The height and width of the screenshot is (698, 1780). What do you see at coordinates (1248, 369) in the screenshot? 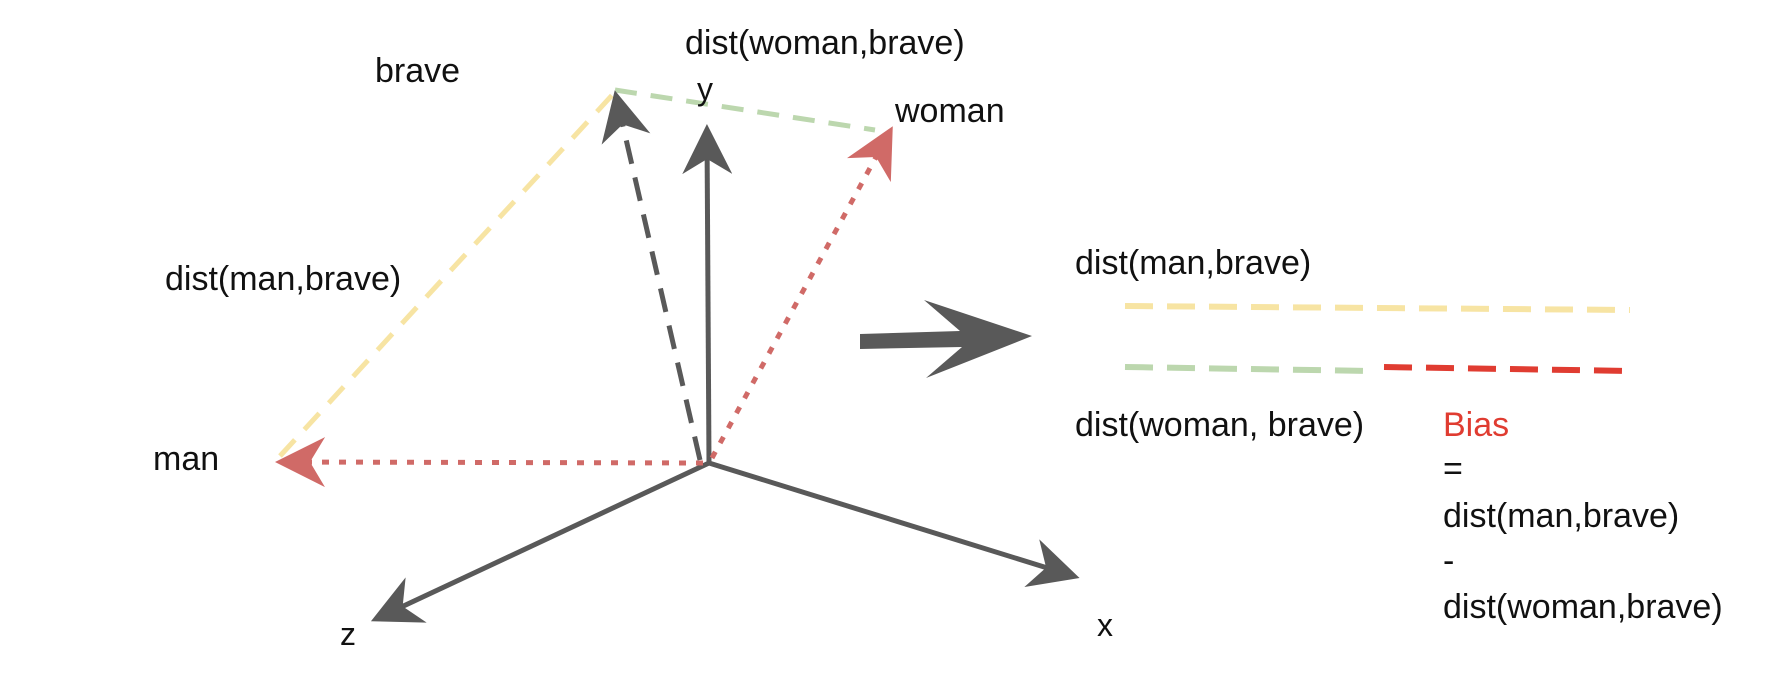
I see `dist-woman-brave-bar` at bounding box center [1248, 369].